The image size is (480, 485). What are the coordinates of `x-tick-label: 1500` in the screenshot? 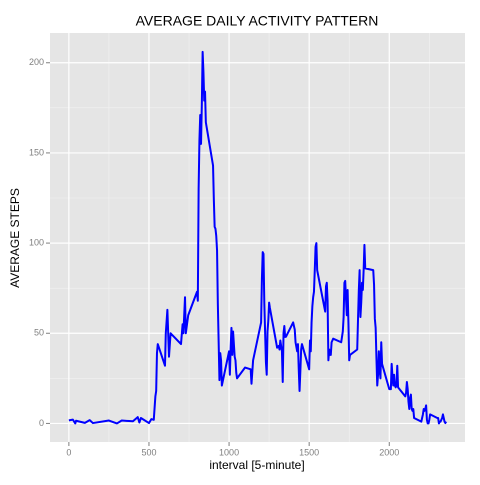 It's located at (309, 452).